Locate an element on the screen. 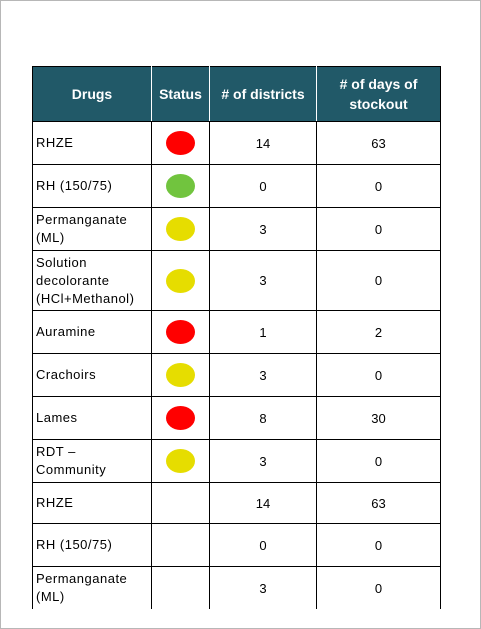 The image size is (481, 629). drug-name: Lames is located at coordinates (92, 418).